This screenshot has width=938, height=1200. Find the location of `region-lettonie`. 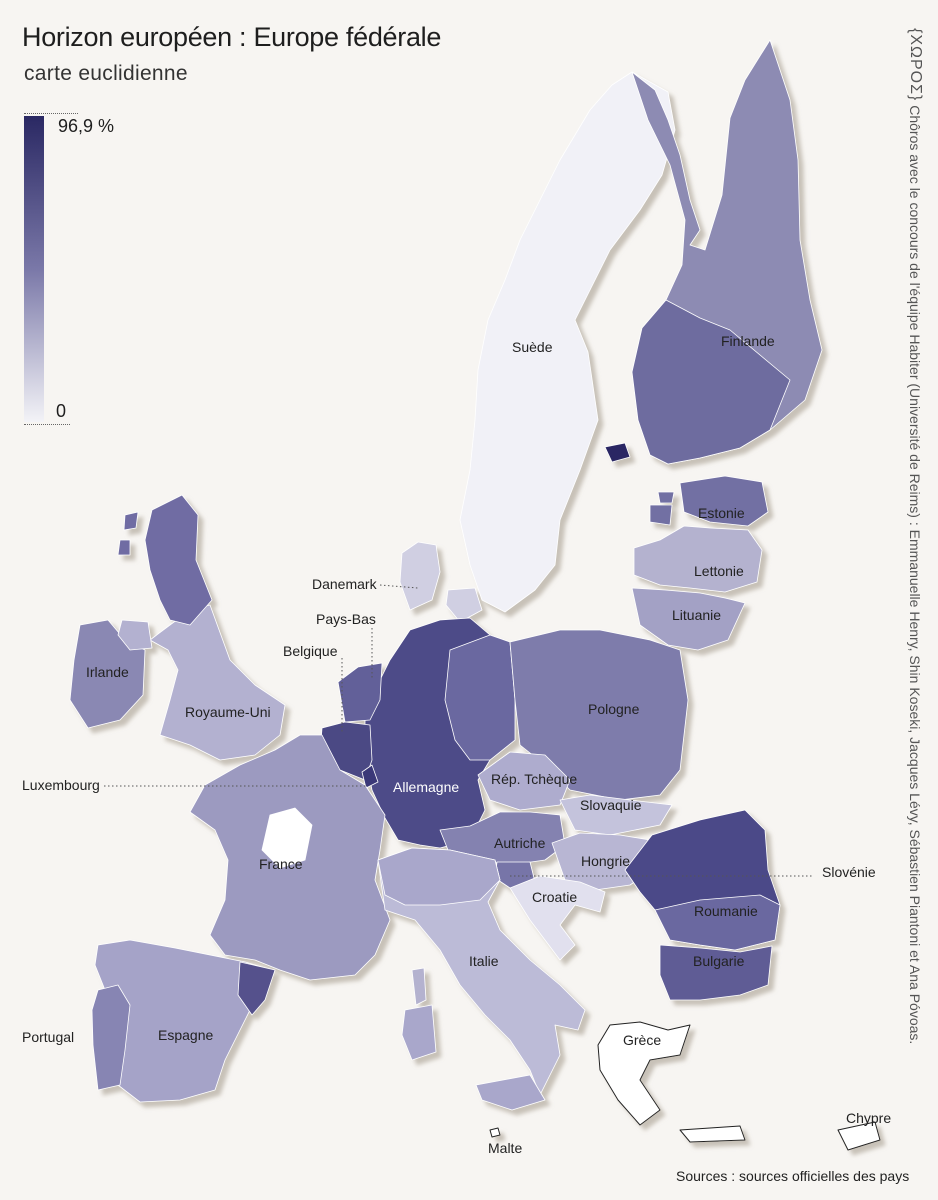

region-lettonie is located at coordinates (698, 559).